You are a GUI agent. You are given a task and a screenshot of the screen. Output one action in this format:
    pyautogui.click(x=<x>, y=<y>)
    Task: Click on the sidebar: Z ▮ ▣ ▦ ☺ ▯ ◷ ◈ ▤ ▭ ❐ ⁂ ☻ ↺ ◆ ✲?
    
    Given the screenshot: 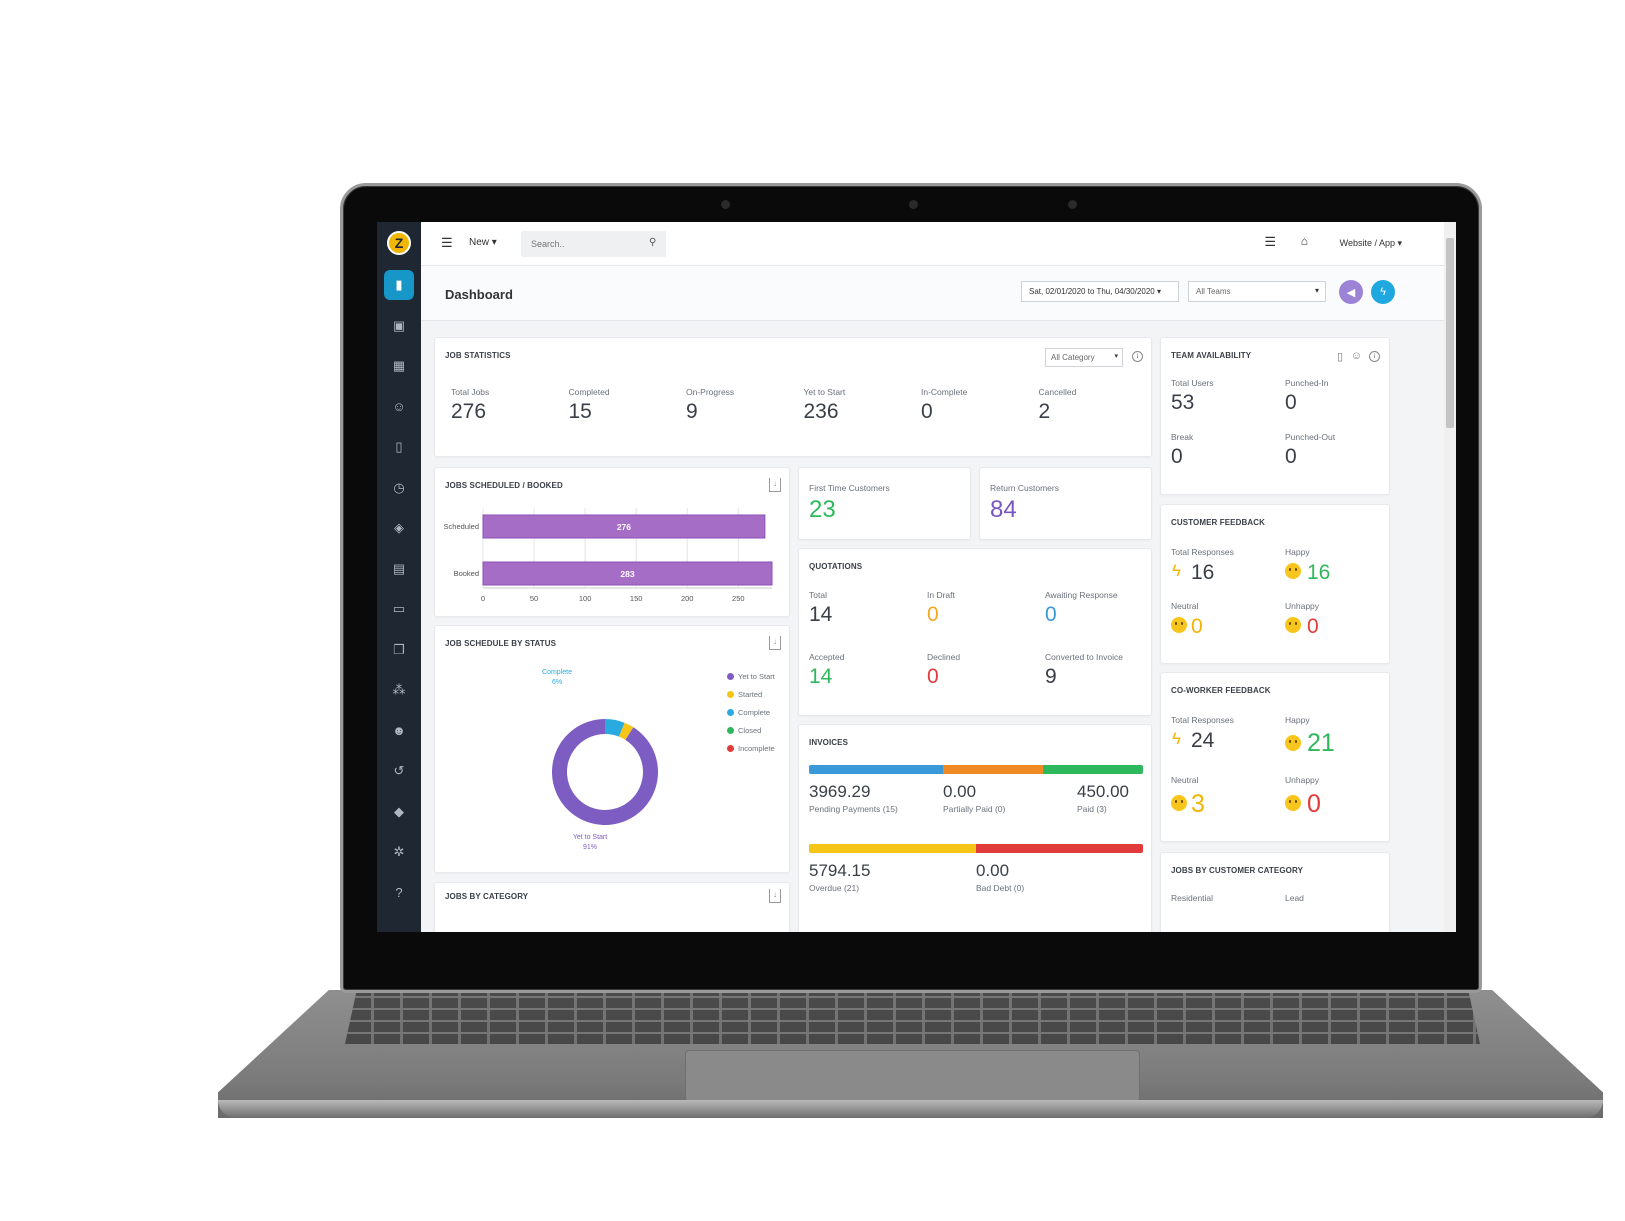 What is the action you would take?
    pyautogui.click(x=399, y=577)
    